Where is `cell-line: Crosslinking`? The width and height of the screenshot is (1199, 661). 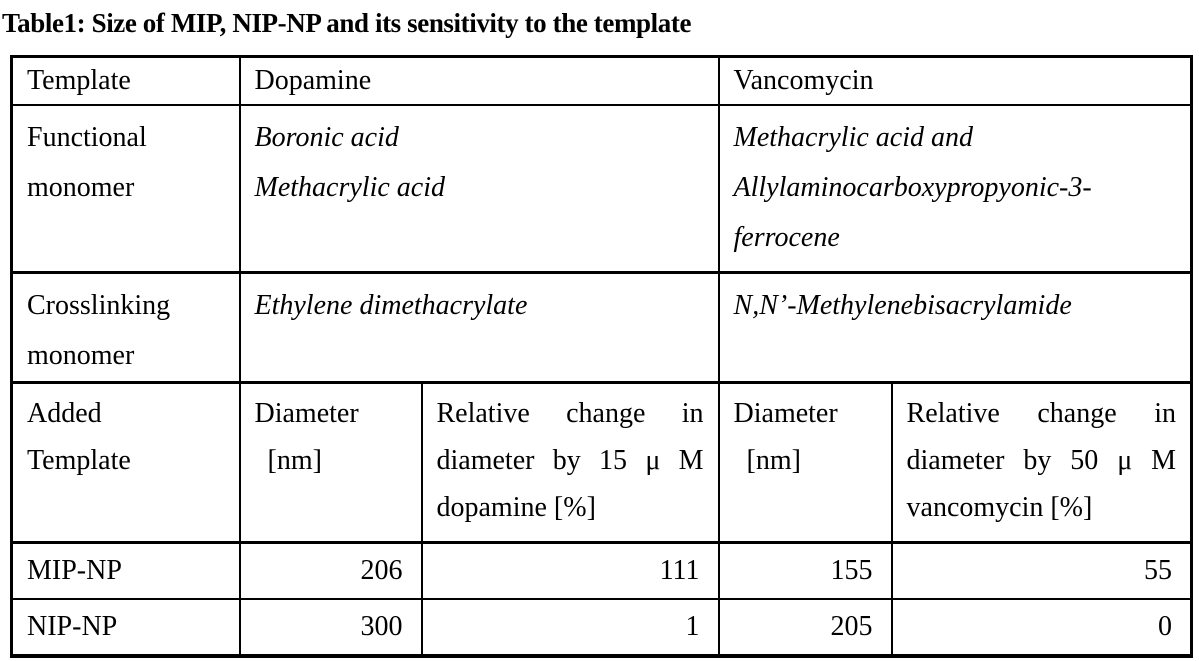
cell-line: Crosslinking is located at coordinates (99, 305).